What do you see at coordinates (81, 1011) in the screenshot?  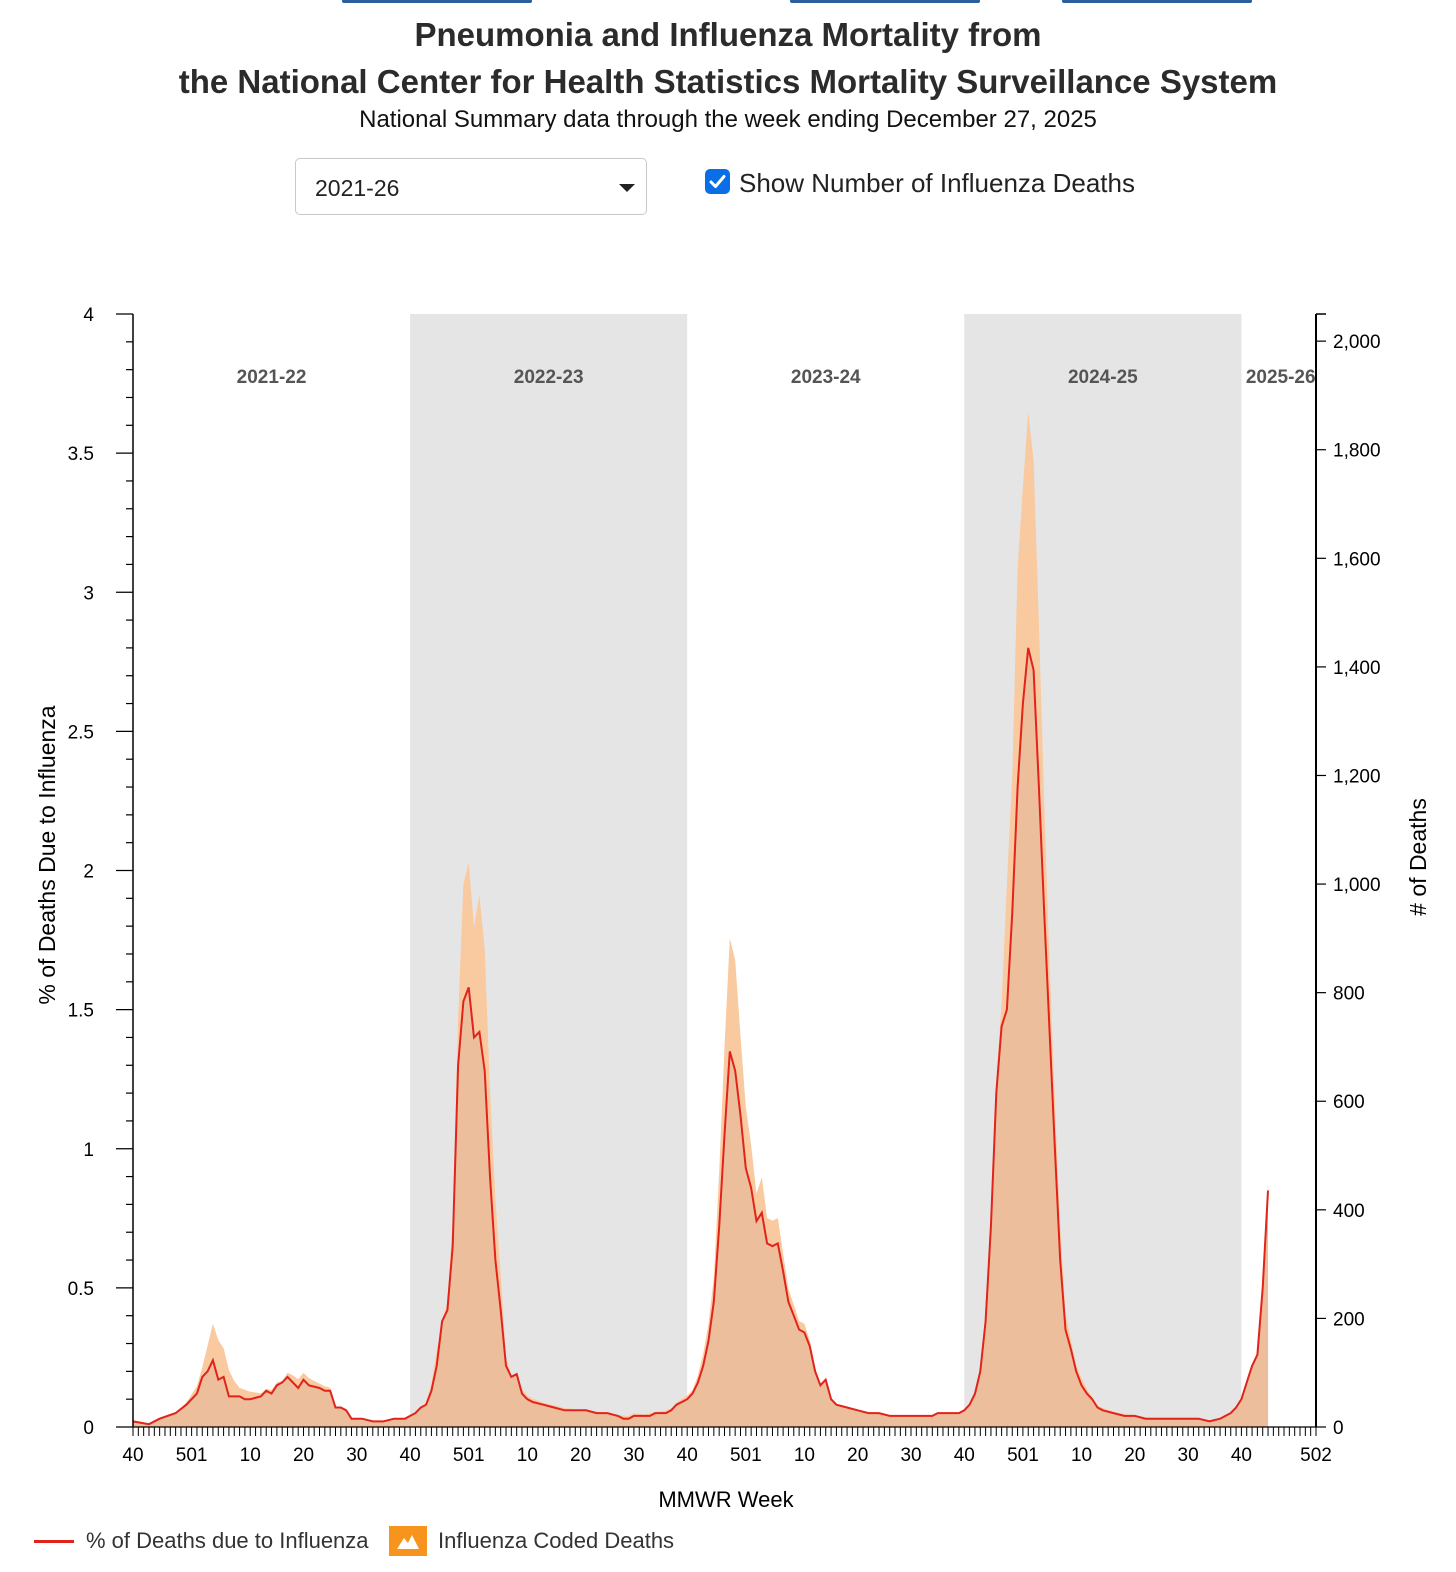 I see `left-tick-label: 1.5` at bounding box center [81, 1011].